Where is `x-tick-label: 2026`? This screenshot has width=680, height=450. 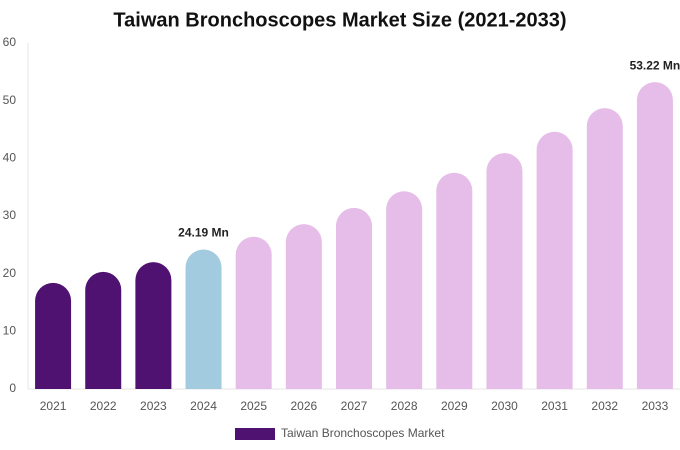 x-tick-label: 2026 is located at coordinates (303, 406).